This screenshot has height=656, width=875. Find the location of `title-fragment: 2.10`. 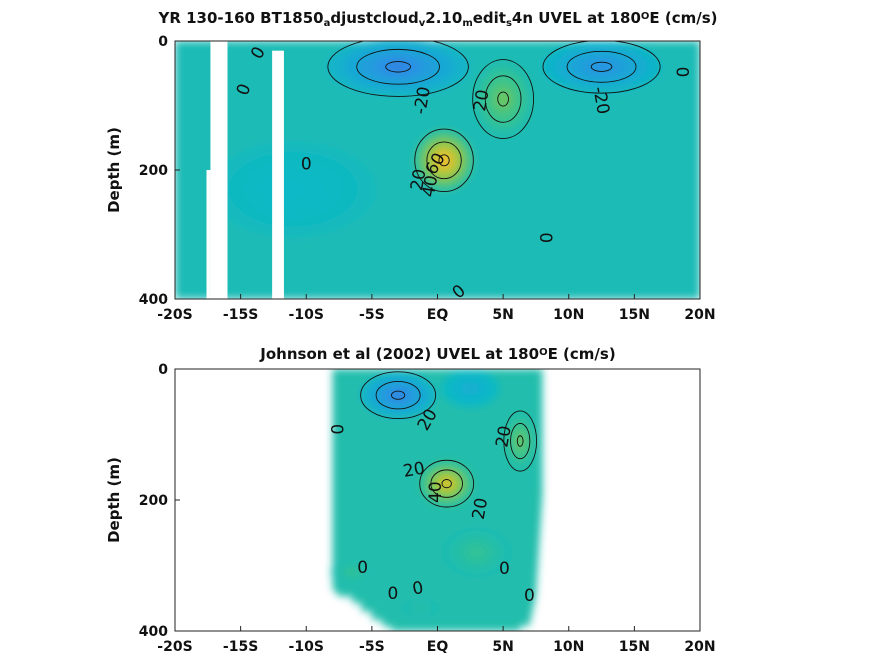

title-fragment: 2.10 is located at coordinates (443, 18).